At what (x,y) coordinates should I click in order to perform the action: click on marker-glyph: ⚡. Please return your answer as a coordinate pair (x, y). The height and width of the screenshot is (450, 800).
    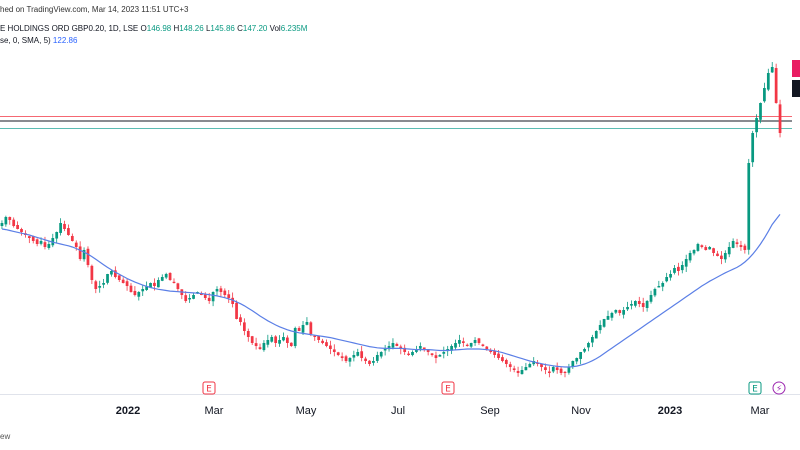
    Looking at the image, I should click on (779, 390).